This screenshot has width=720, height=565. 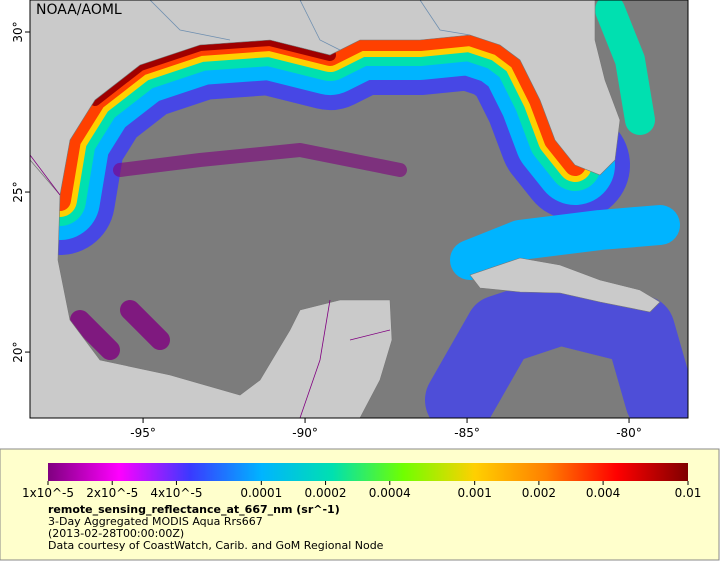 What do you see at coordinates (155, 521) in the screenshot?
I see `product: 3-Day Aggregated MODIS Aqua Rrs667` at bounding box center [155, 521].